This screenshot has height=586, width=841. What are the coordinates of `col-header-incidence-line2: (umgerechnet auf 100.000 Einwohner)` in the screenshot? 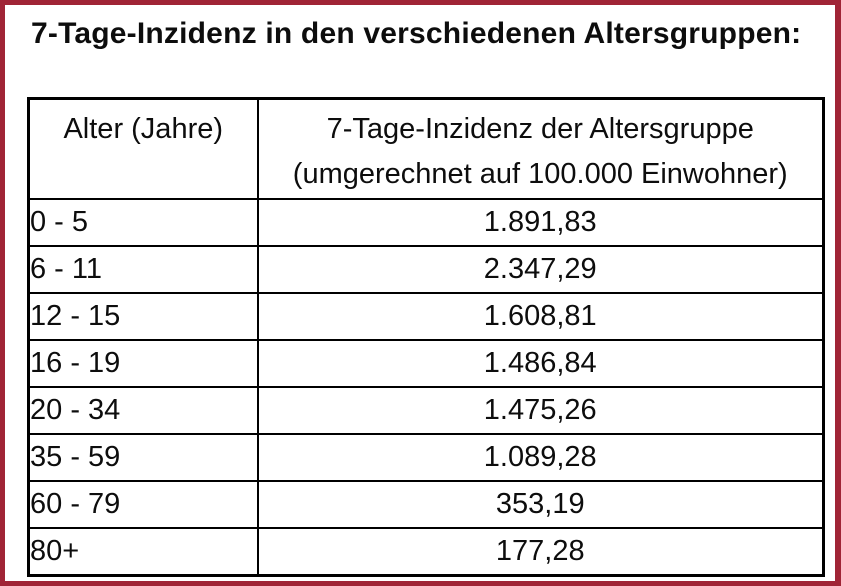 It's located at (540, 174).